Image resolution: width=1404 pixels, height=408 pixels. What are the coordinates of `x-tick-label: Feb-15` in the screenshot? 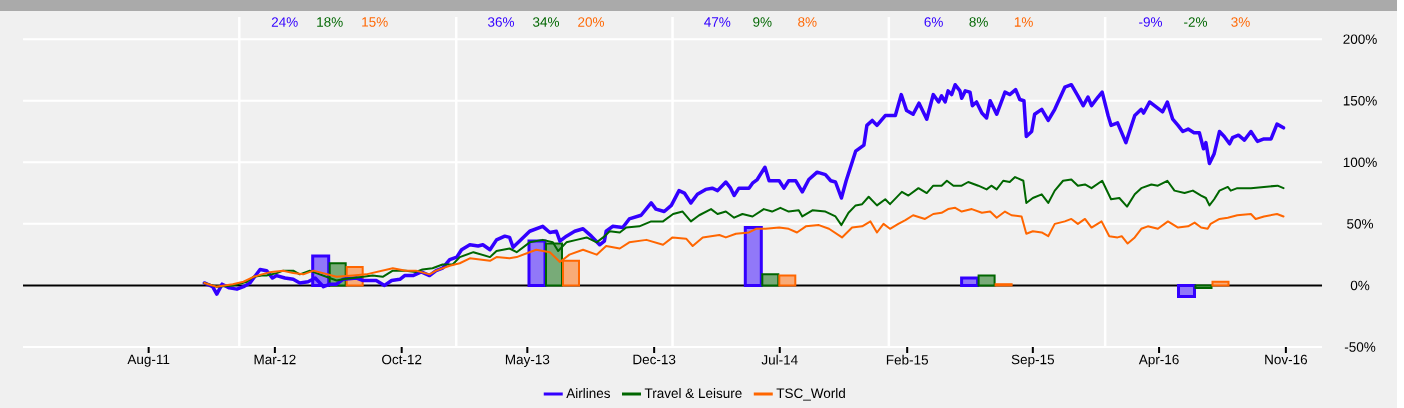 It's located at (907, 359).